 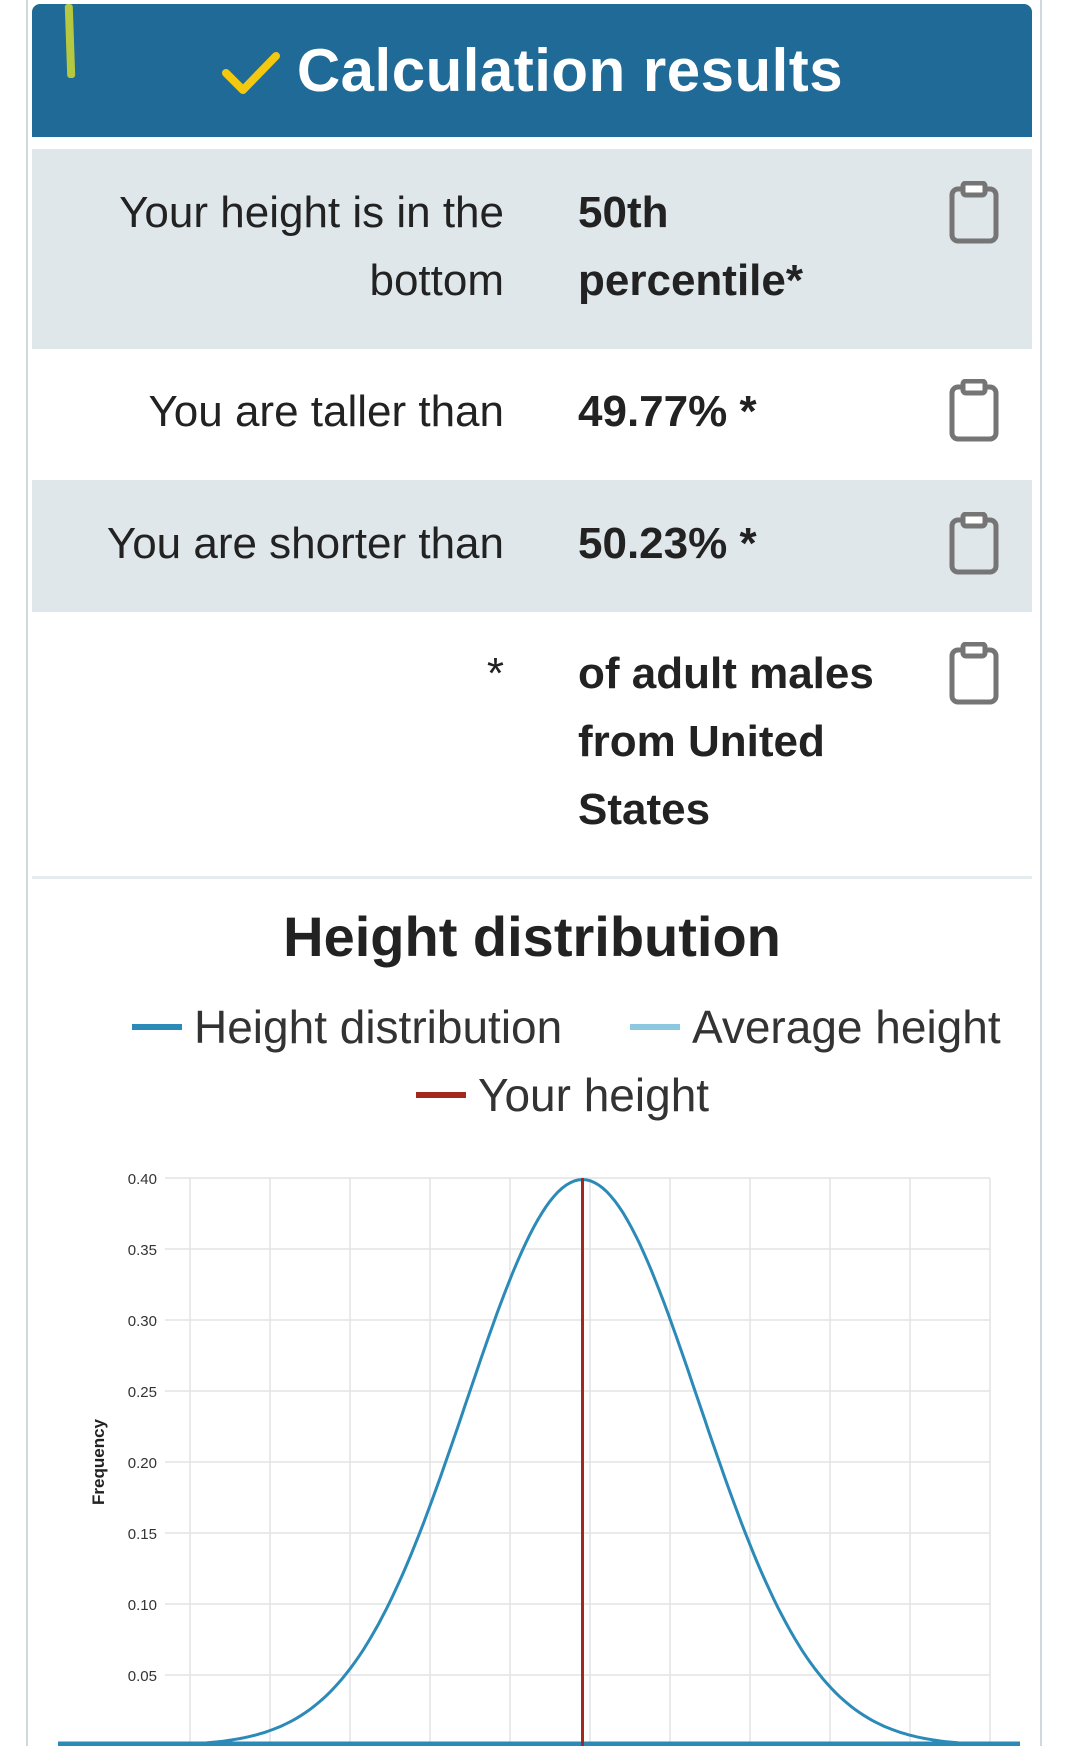 What do you see at coordinates (667, 411) in the screenshot?
I see `result-value-line: 49.77% *` at bounding box center [667, 411].